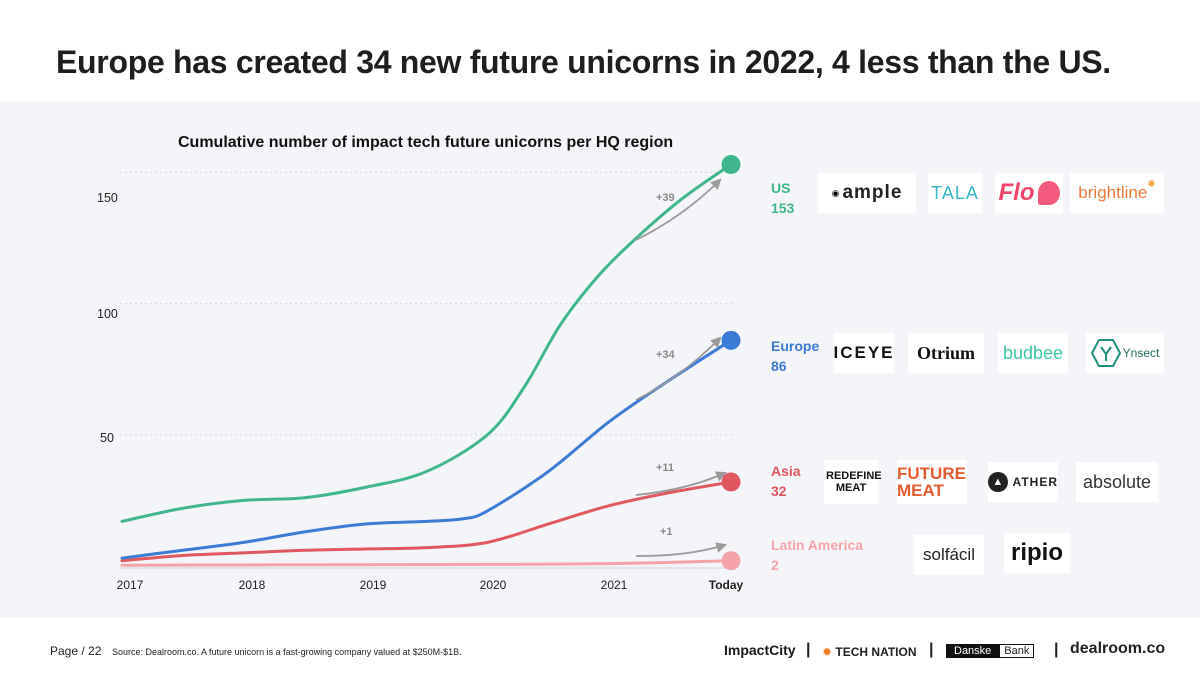 This screenshot has height=675, width=1200. I want to click on series-line-latam, so click(426, 563).